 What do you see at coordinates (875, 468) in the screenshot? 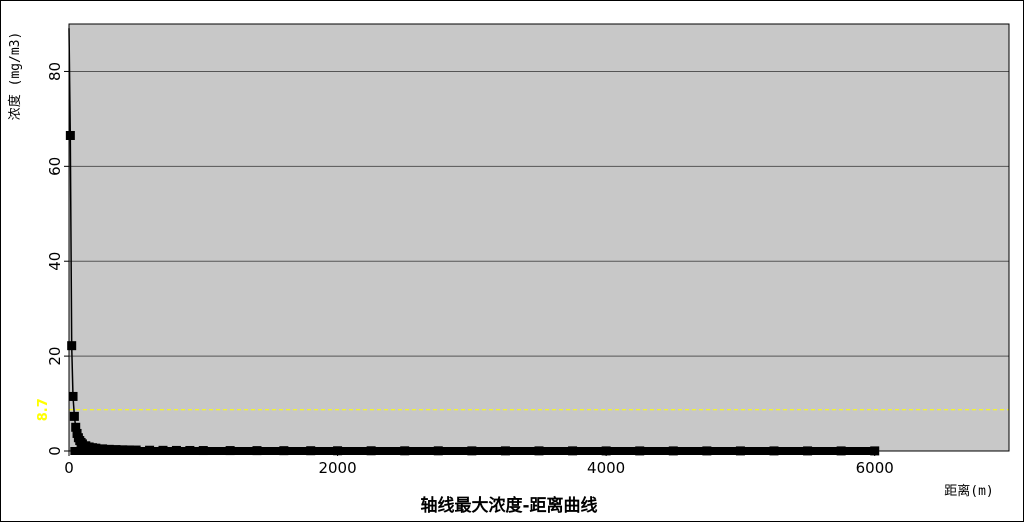
I see `x-tick-label: 6000` at bounding box center [875, 468].